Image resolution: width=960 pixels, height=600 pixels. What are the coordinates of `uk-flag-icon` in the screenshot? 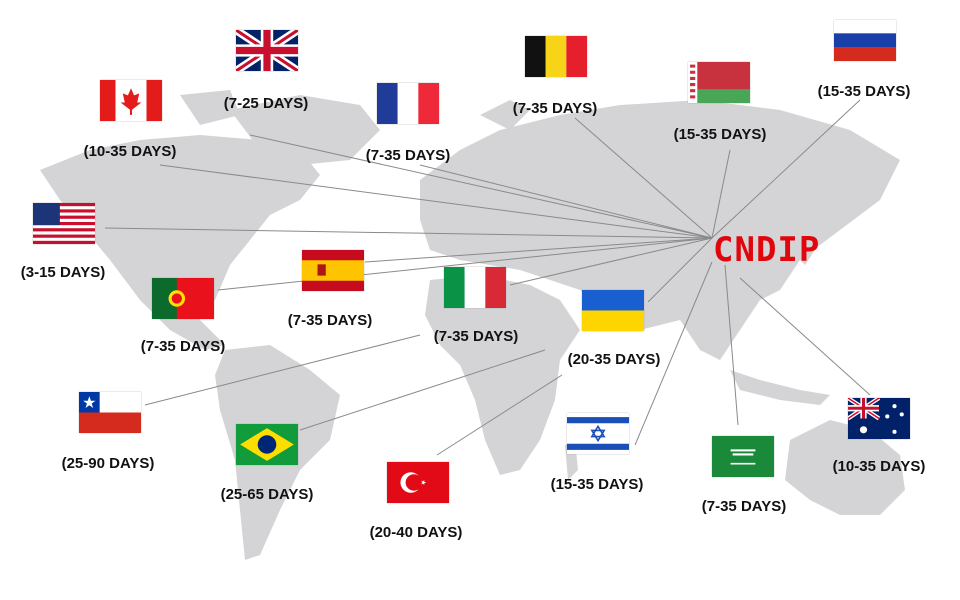 It's located at (267, 50).